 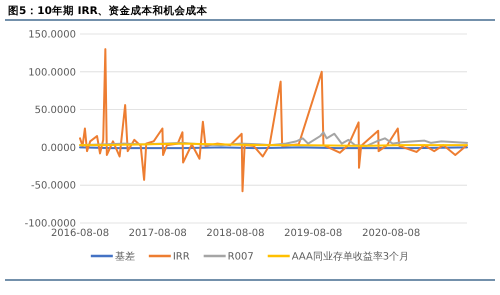 I want to click on legend-label: 基差, so click(x=124, y=256).